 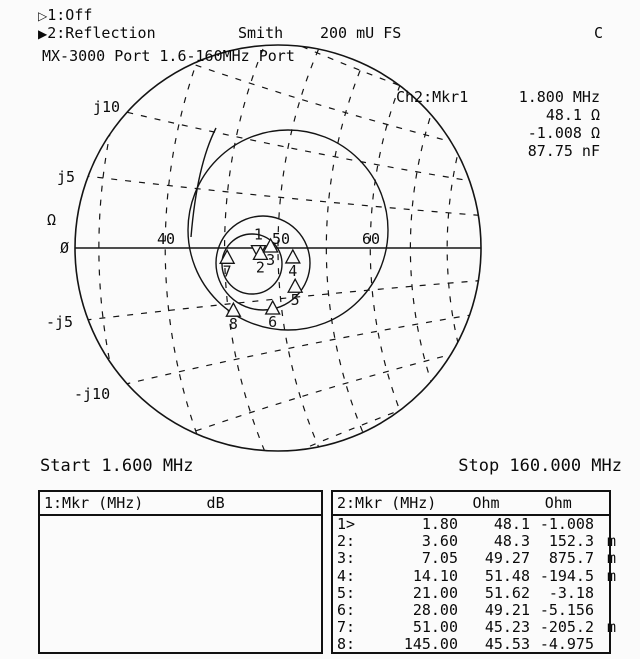 What do you see at coordinates (439, 524) in the screenshot?
I see `row-frequency: 1.80` at bounding box center [439, 524].